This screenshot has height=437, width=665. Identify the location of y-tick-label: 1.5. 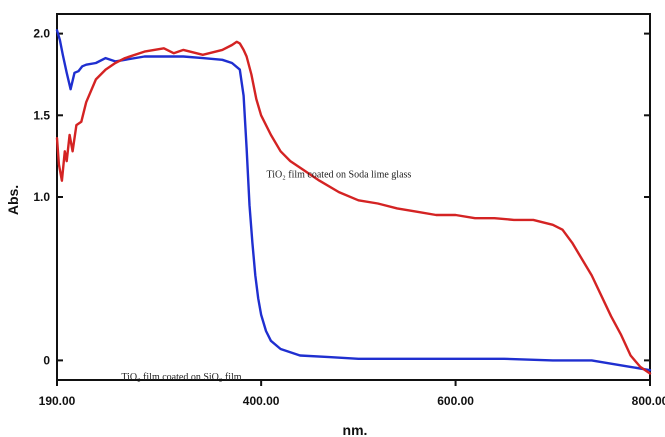
(41, 115).